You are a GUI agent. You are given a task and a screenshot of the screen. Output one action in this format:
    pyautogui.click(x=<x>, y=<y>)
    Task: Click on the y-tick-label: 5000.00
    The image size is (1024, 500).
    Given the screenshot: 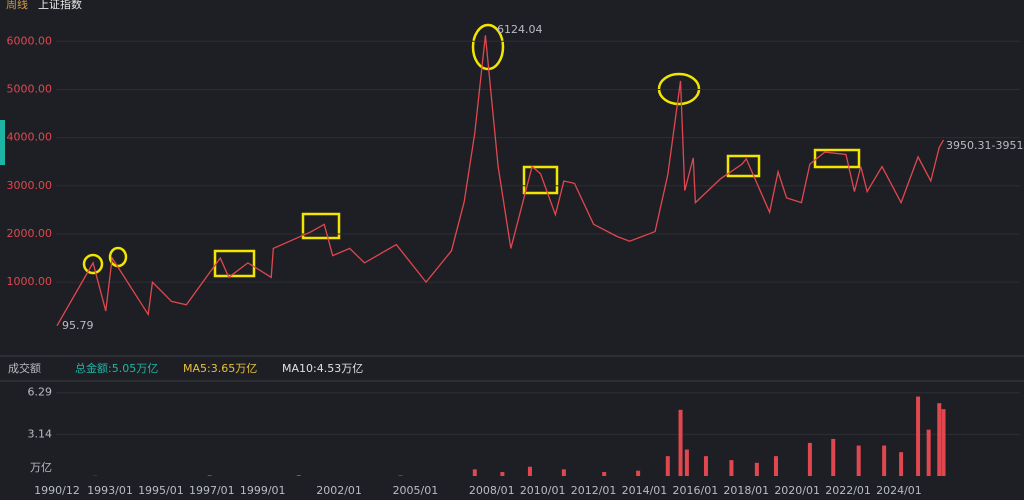 What is the action you would take?
    pyautogui.click(x=30, y=88)
    